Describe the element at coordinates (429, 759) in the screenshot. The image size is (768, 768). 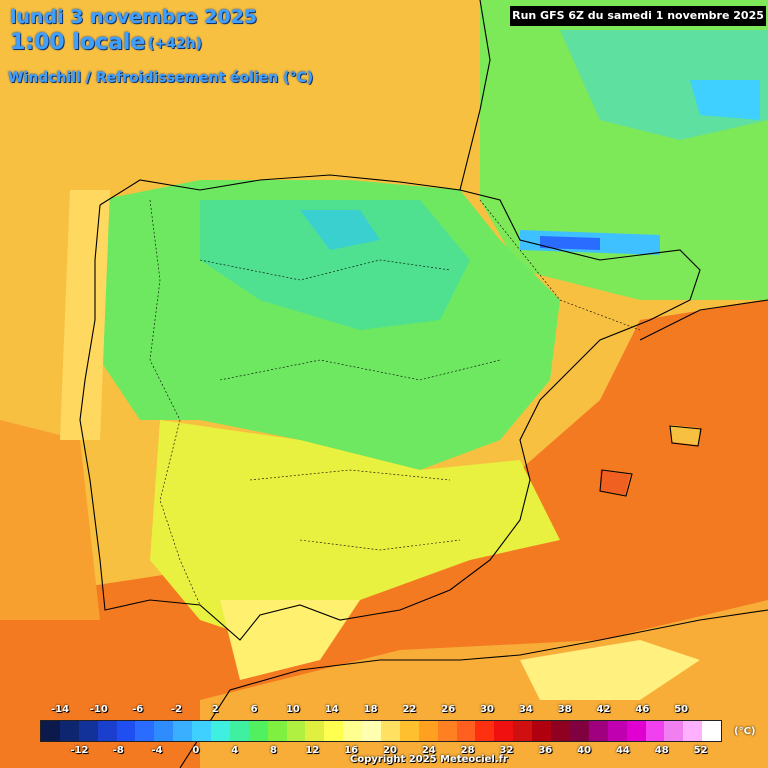
I see `copyright: Copyright 2025 Meteociel.fr` at that location.